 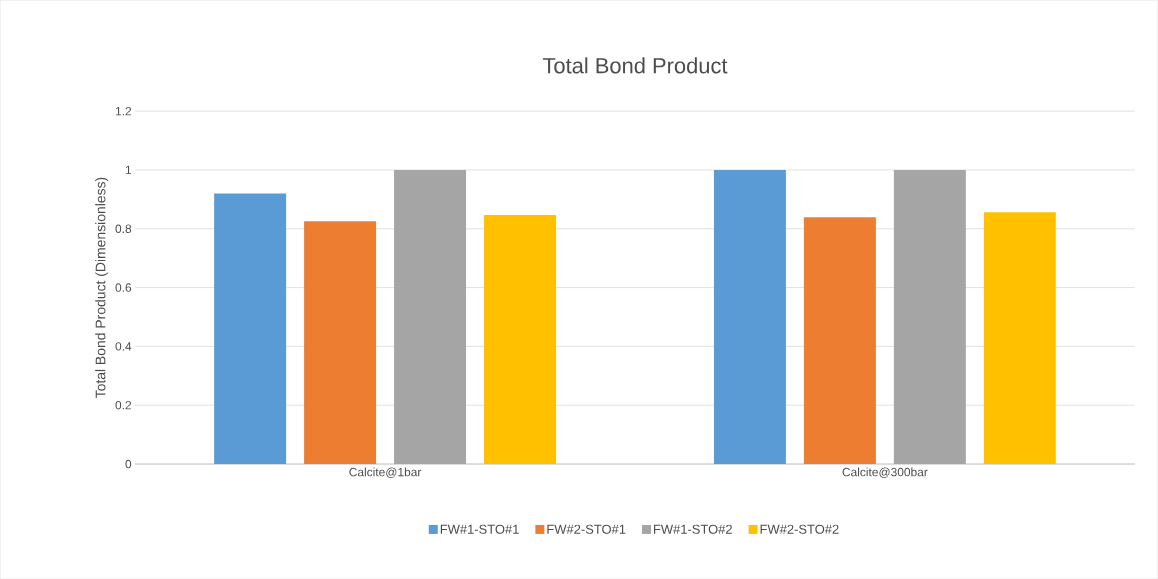 I want to click on legend-label: FW#2-STO#1, so click(x=586, y=529).